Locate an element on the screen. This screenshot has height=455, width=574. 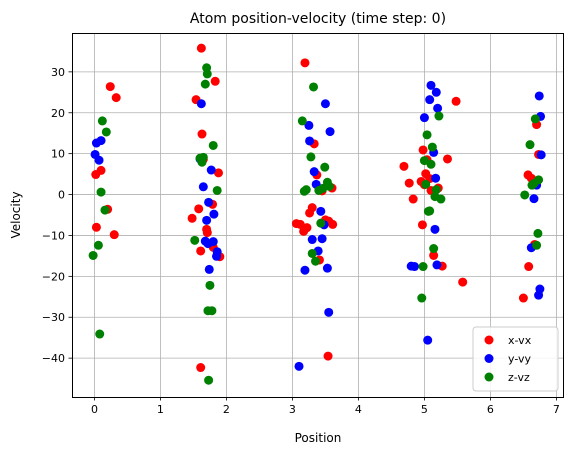
legend-marker-x-vx is located at coordinates (489, 340).